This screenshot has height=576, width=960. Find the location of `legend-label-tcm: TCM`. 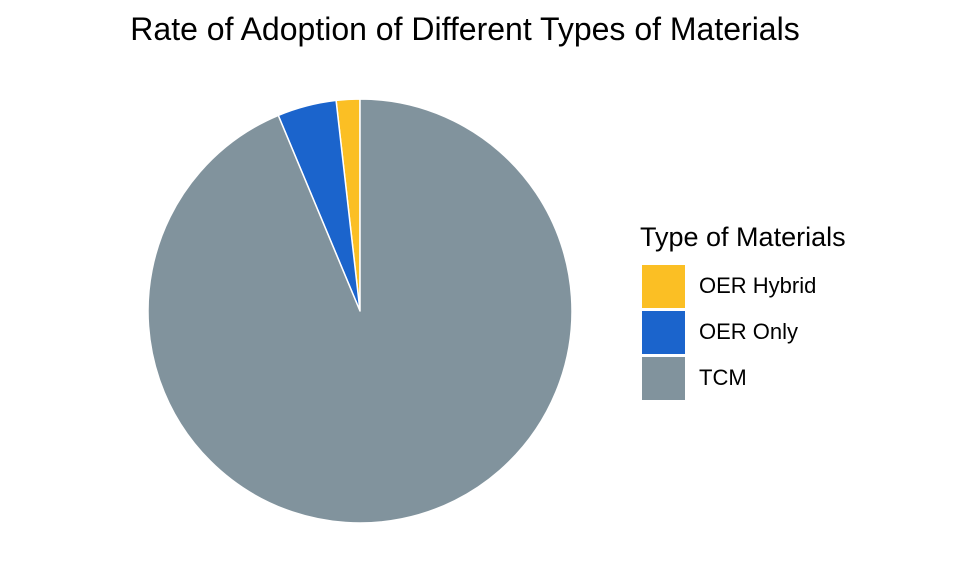

legend-label-tcm: TCM is located at coordinates (723, 377).